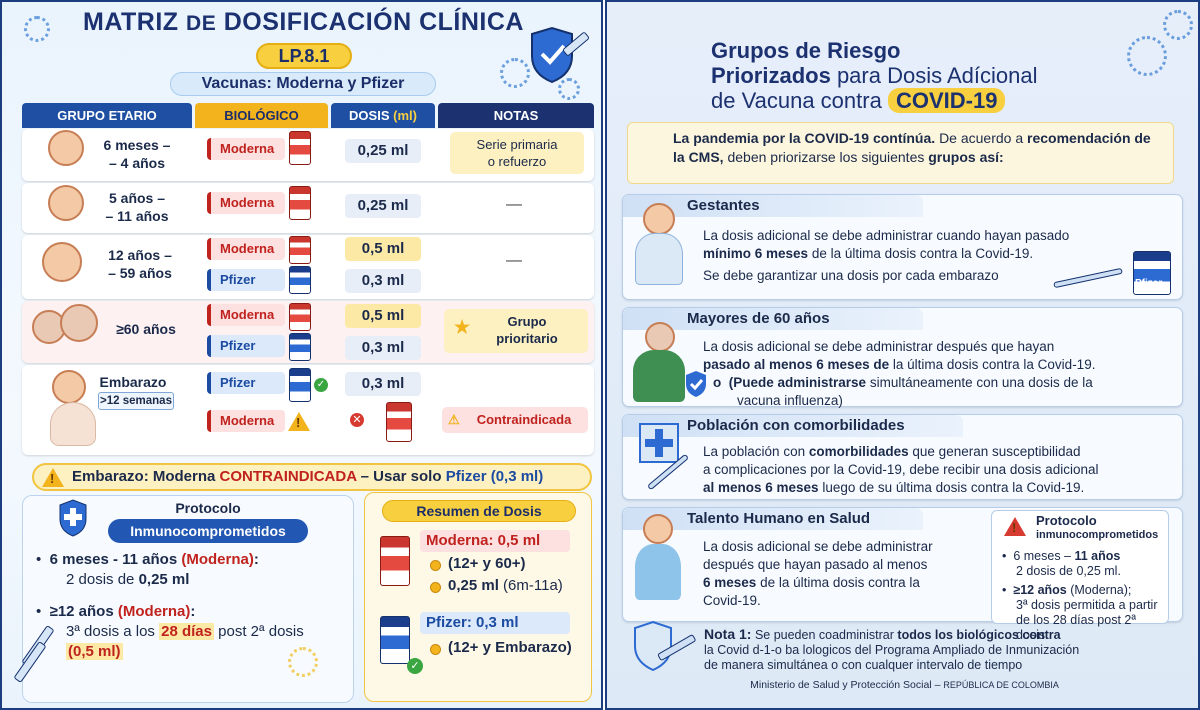 The height and width of the screenshot is (710, 1200). Describe the element at coordinates (1149, 283) in the screenshot. I see `vial-label: Pfizer` at that location.